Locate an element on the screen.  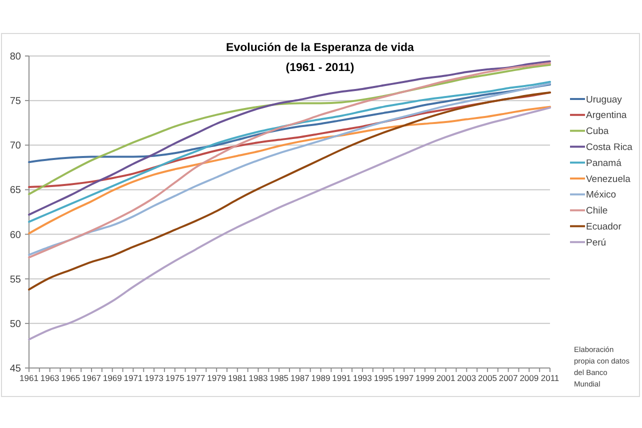
x-tick-label: 1993 is located at coordinates (362, 378).